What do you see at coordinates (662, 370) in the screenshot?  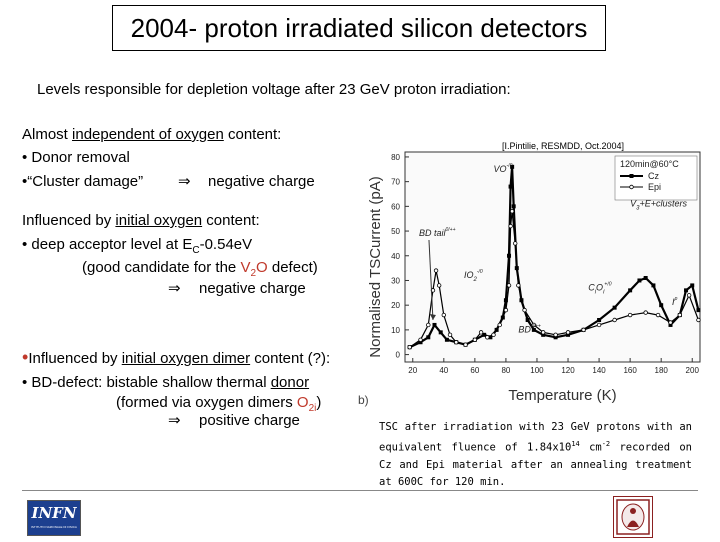 I see `x-tick-label: 180` at bounding box center [662, 370].